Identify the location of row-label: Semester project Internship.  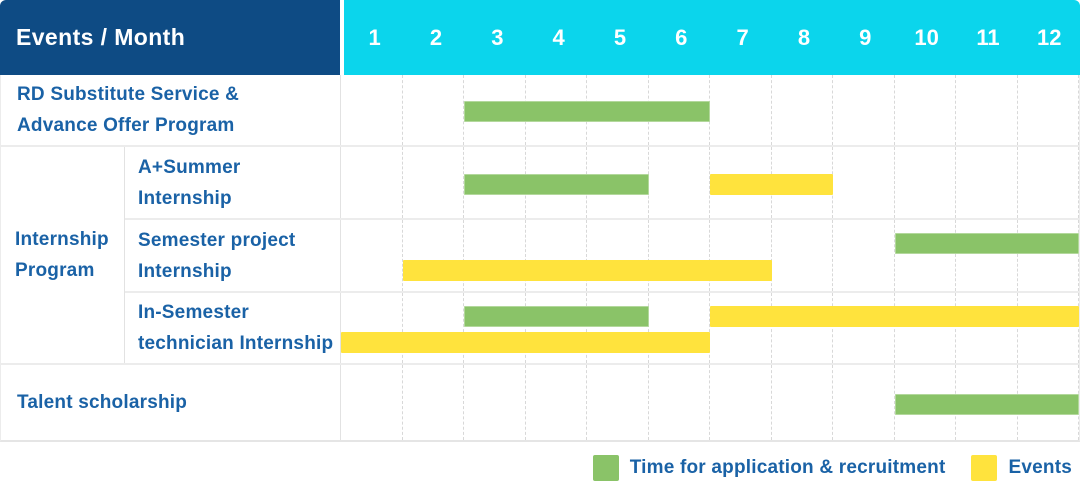
(233, 255).